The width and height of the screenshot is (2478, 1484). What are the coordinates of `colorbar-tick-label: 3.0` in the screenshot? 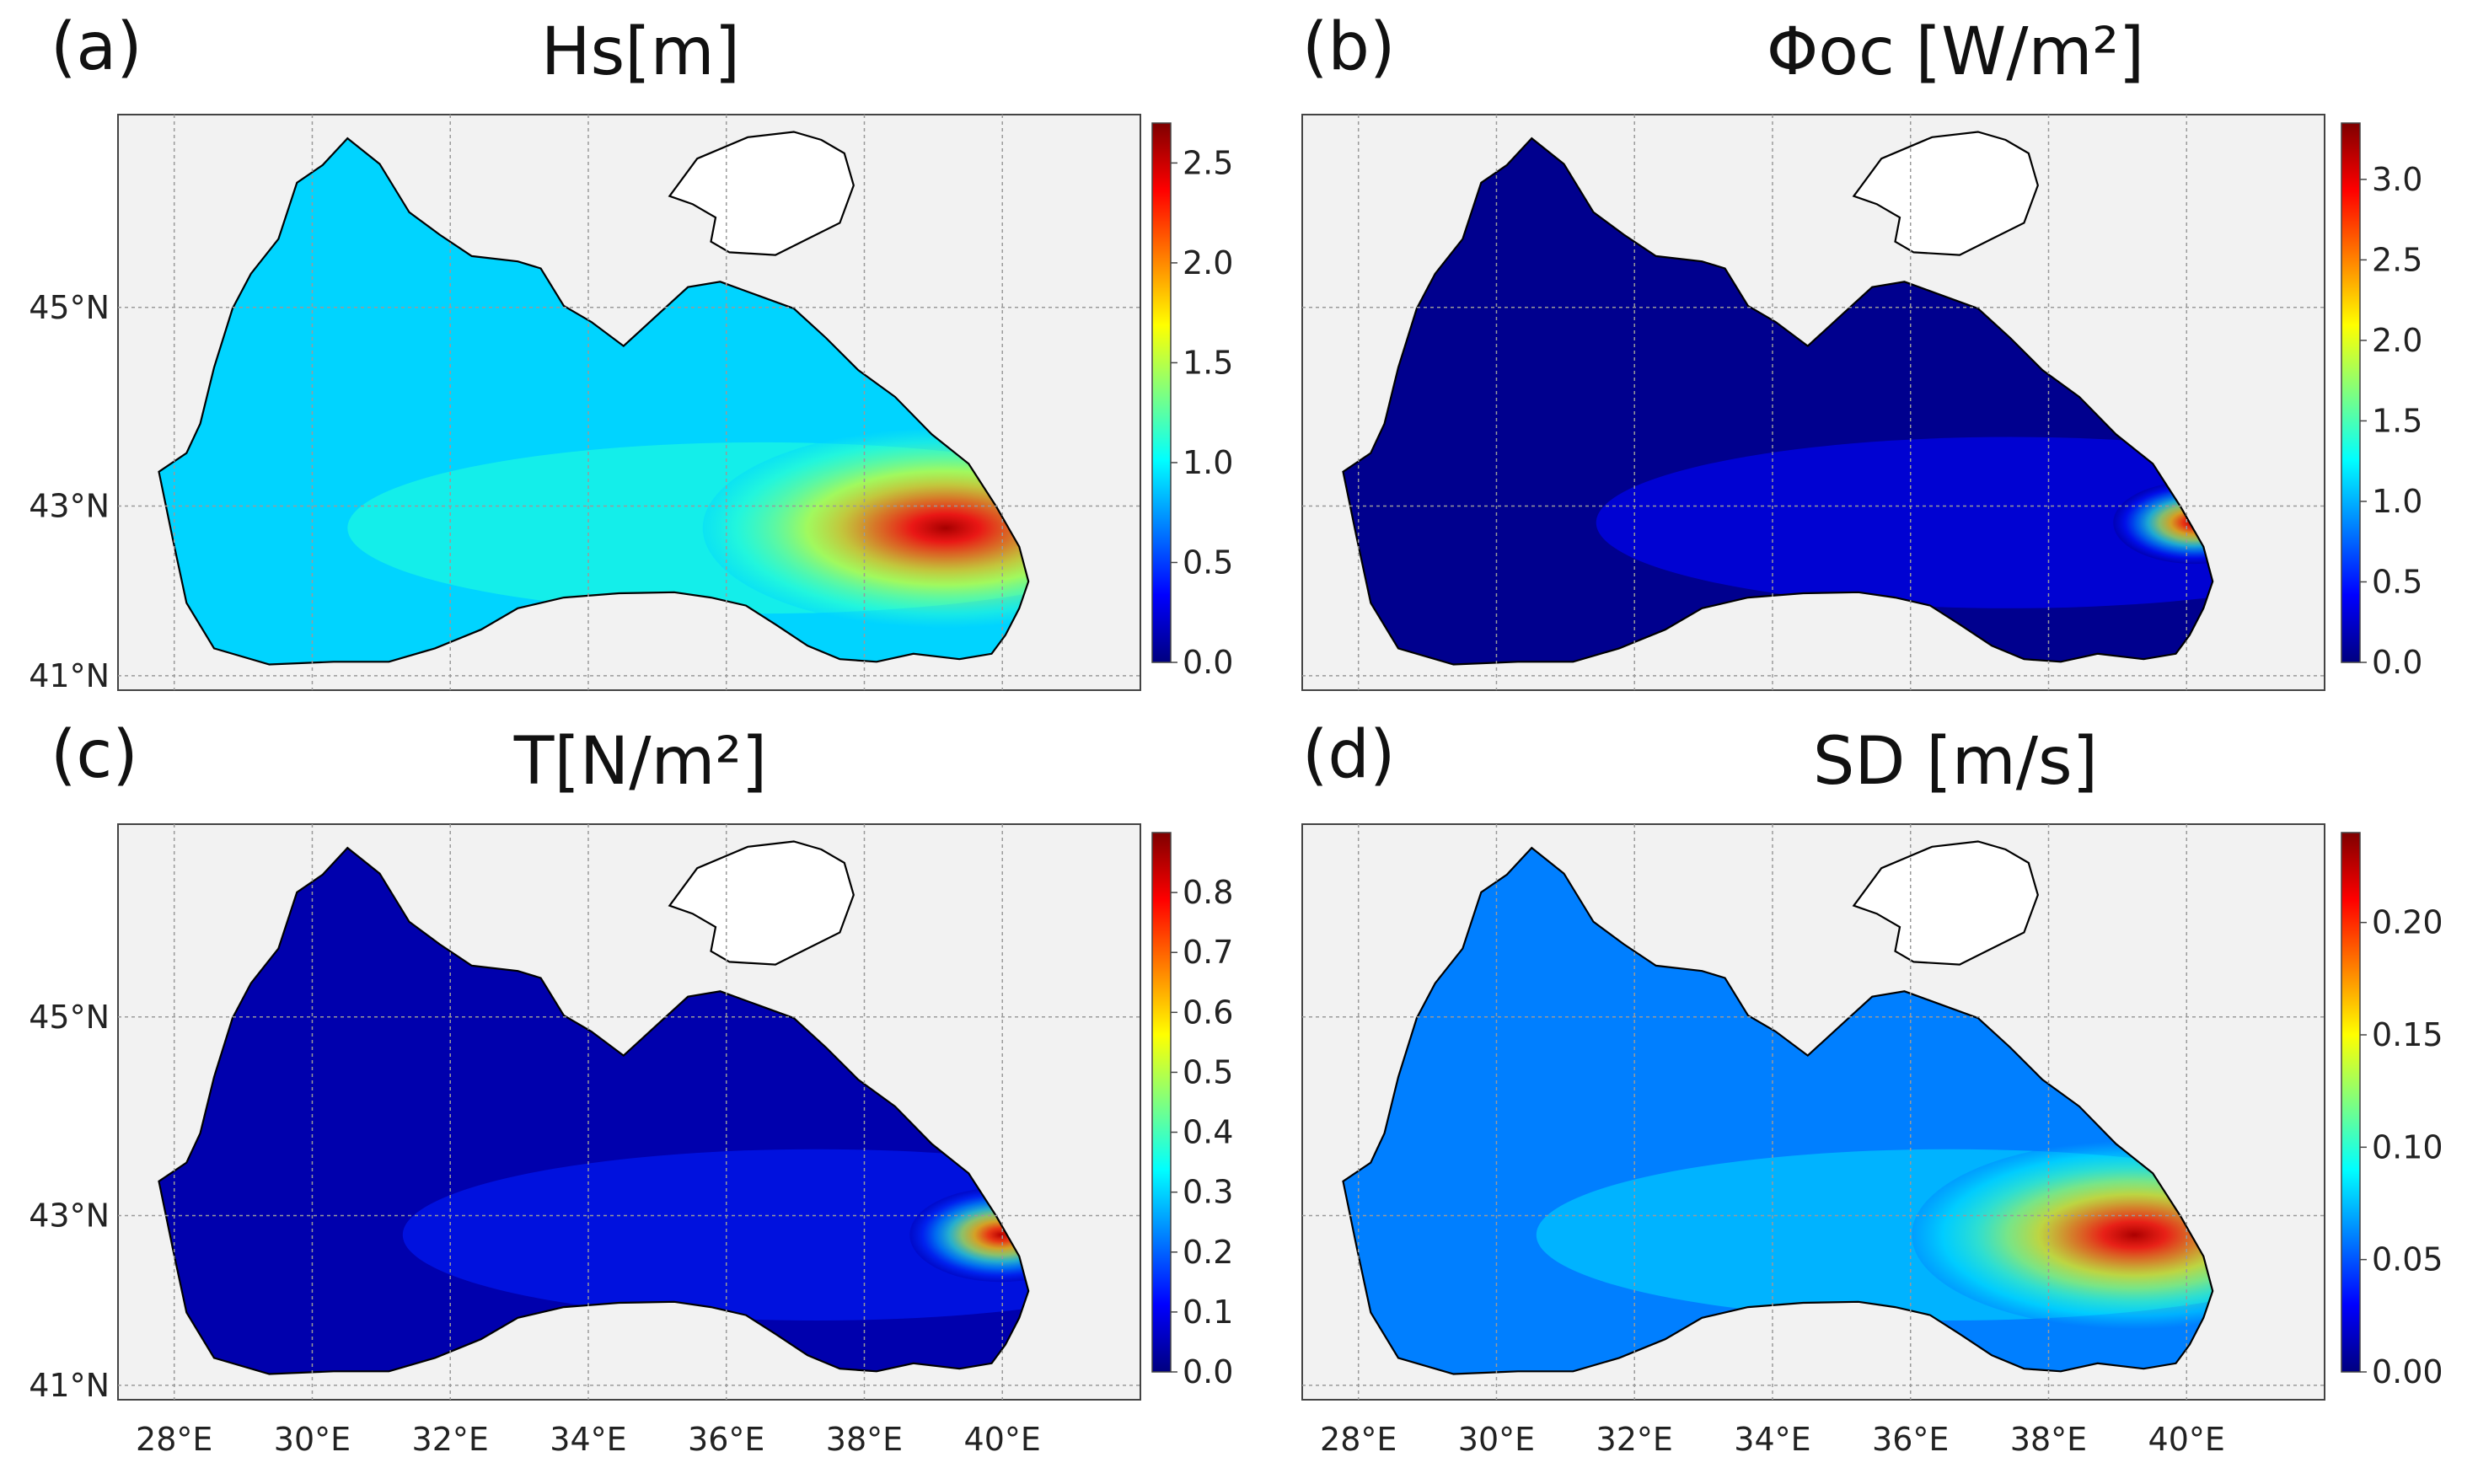 It's located at (2397, 180).